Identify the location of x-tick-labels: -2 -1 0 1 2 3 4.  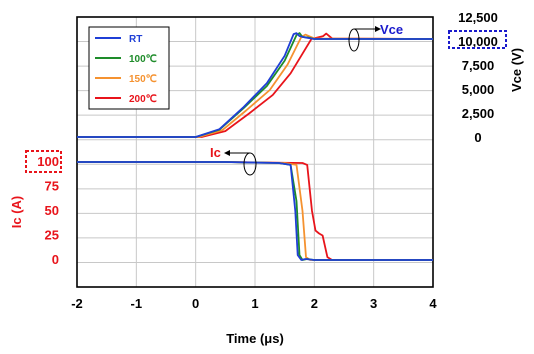
(254, 303).